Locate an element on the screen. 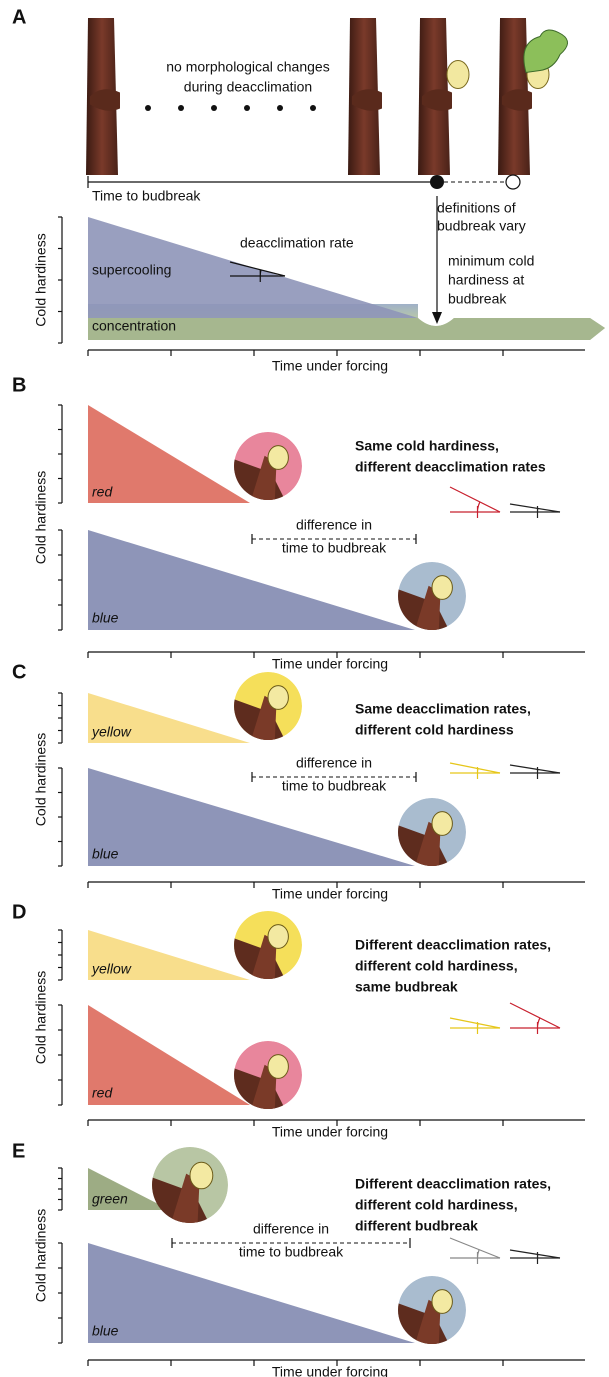  panel-title: same budbreak is located at coordinates (406, 987).